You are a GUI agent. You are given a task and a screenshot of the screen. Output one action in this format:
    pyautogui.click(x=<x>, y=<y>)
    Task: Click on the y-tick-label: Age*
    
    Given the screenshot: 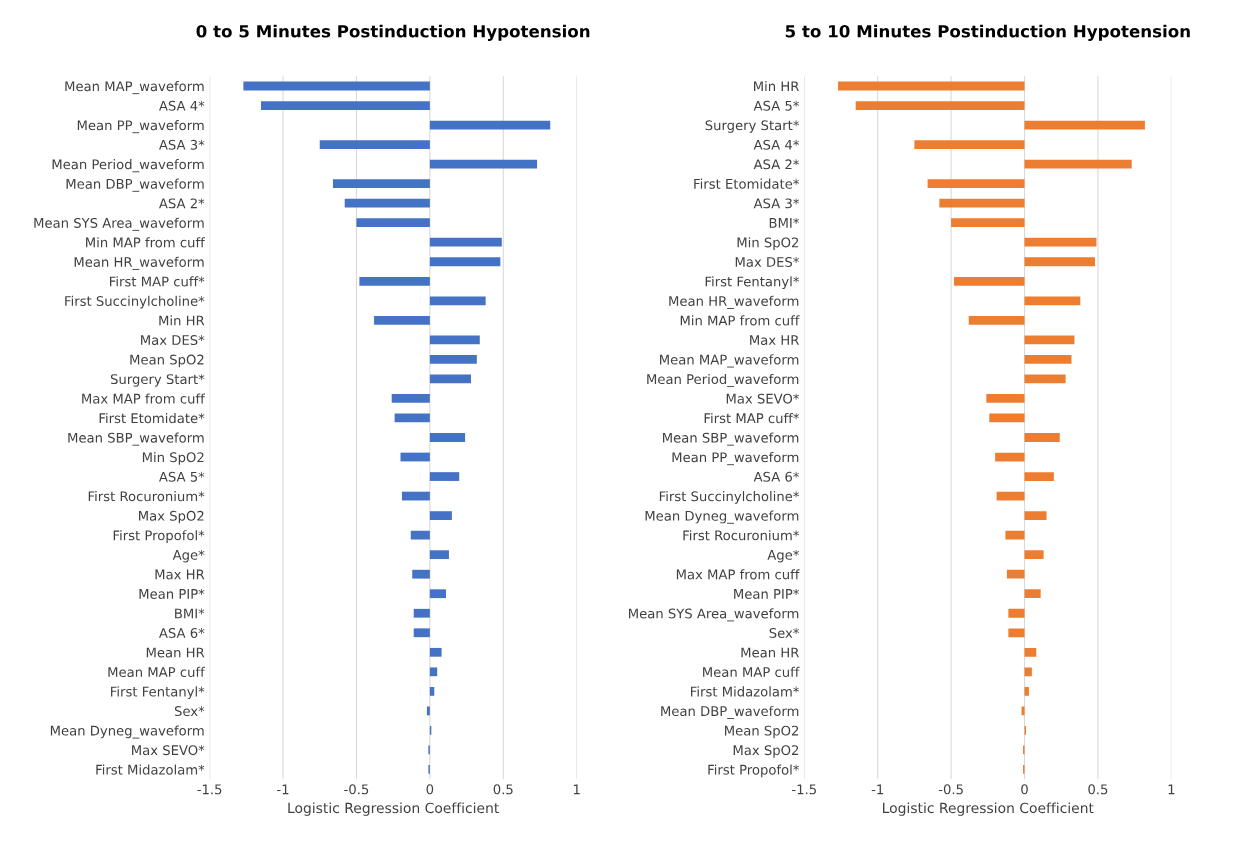 What is the action you would take?
    pyautogui.click(x=783, y=556)
    